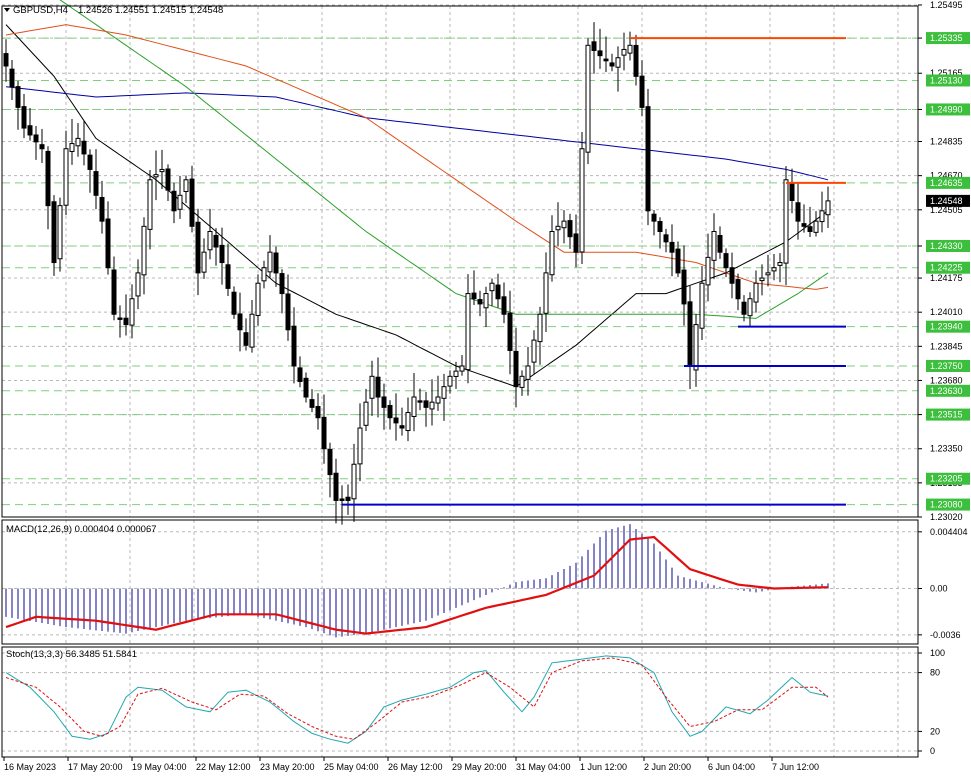 Image resolution: width=971 pixels, height=778 pixels. What do you see at coordinates (946, 415) in the screenshot?
I see `level-label: 1.23515` at bounding box center [946, 415].